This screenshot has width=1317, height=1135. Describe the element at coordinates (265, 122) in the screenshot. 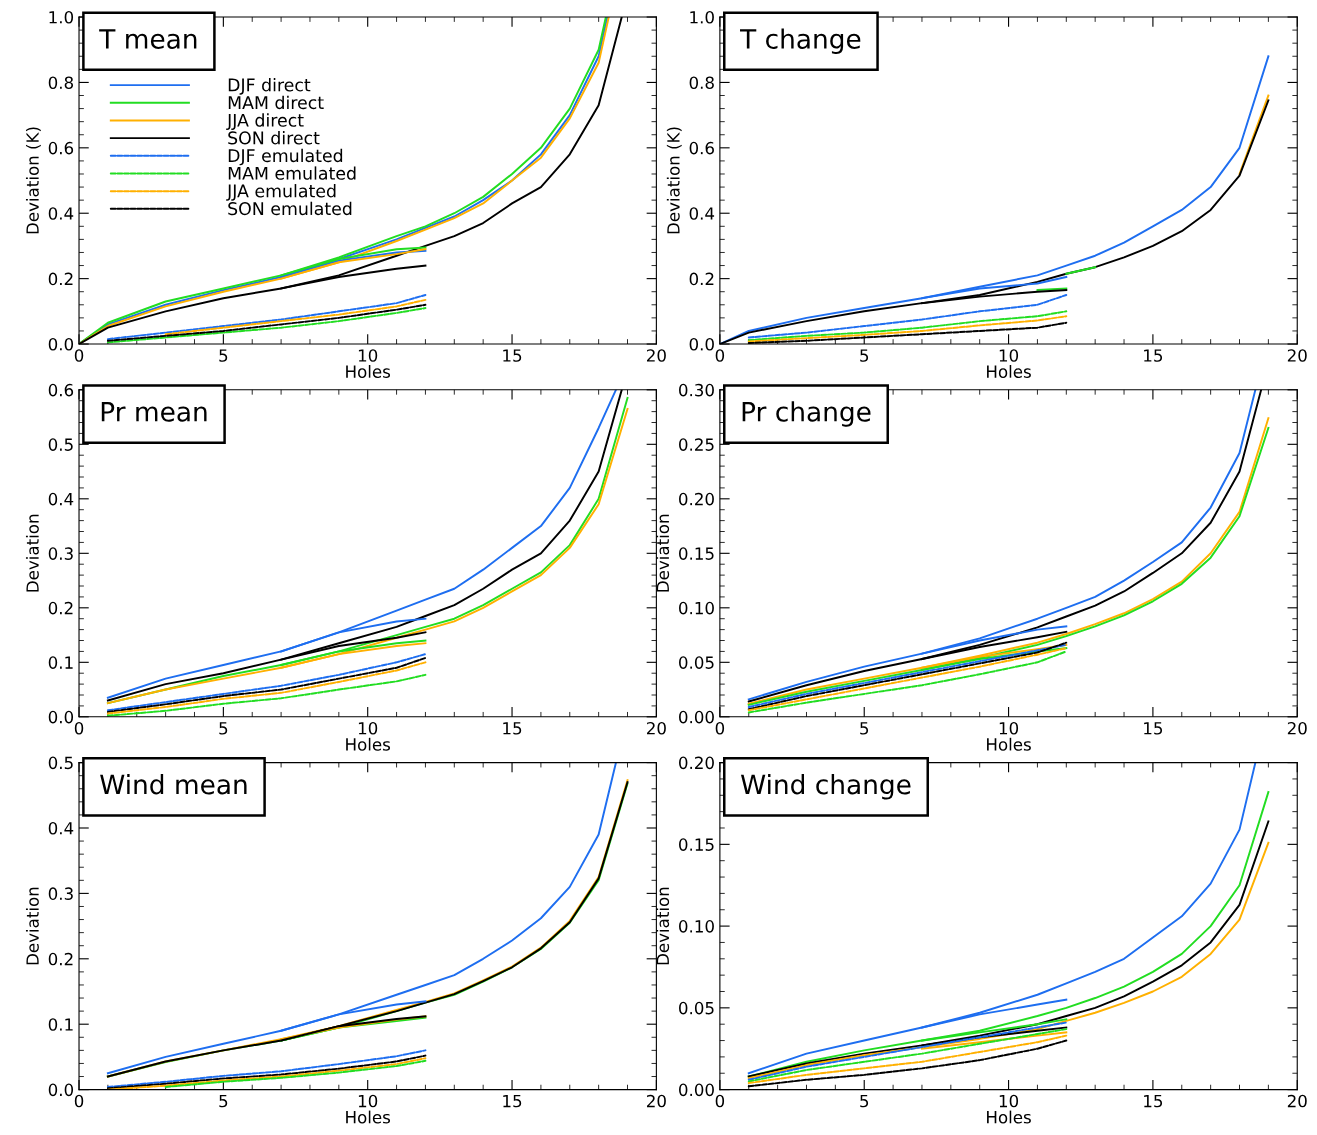

I see `legend-label: JJA direct` at that location.